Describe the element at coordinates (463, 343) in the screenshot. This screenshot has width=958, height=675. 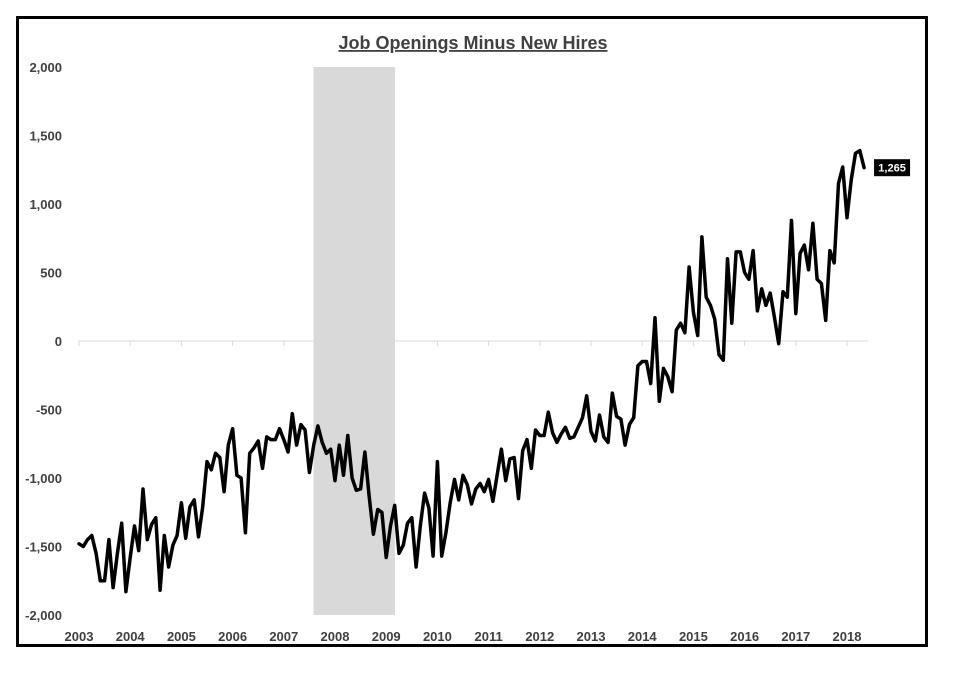
I see `x-tick-marks` at that location.